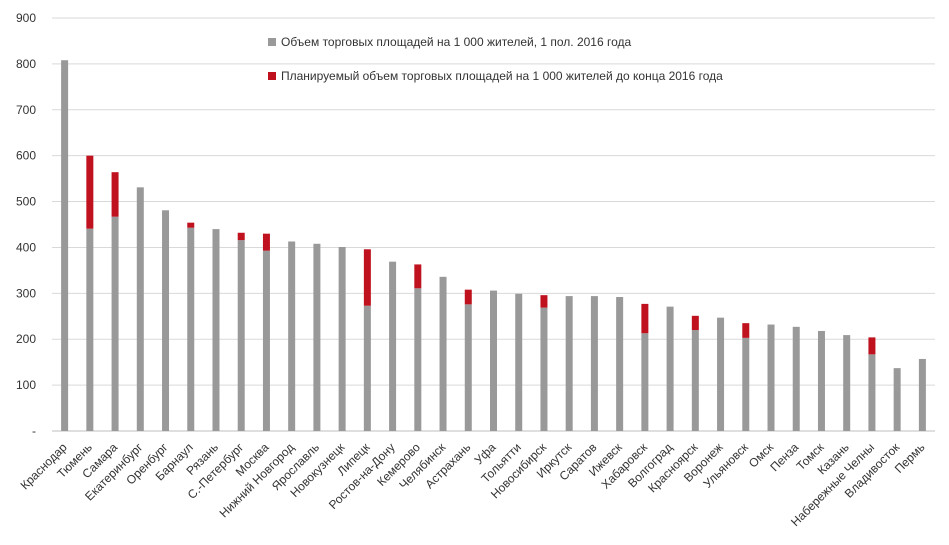 Image resolution: width=949 pixels, height=545 pixels. Describe the element at coordinates (26, 339) in the screenshot. I see `y-tick-label: 200` at that location.